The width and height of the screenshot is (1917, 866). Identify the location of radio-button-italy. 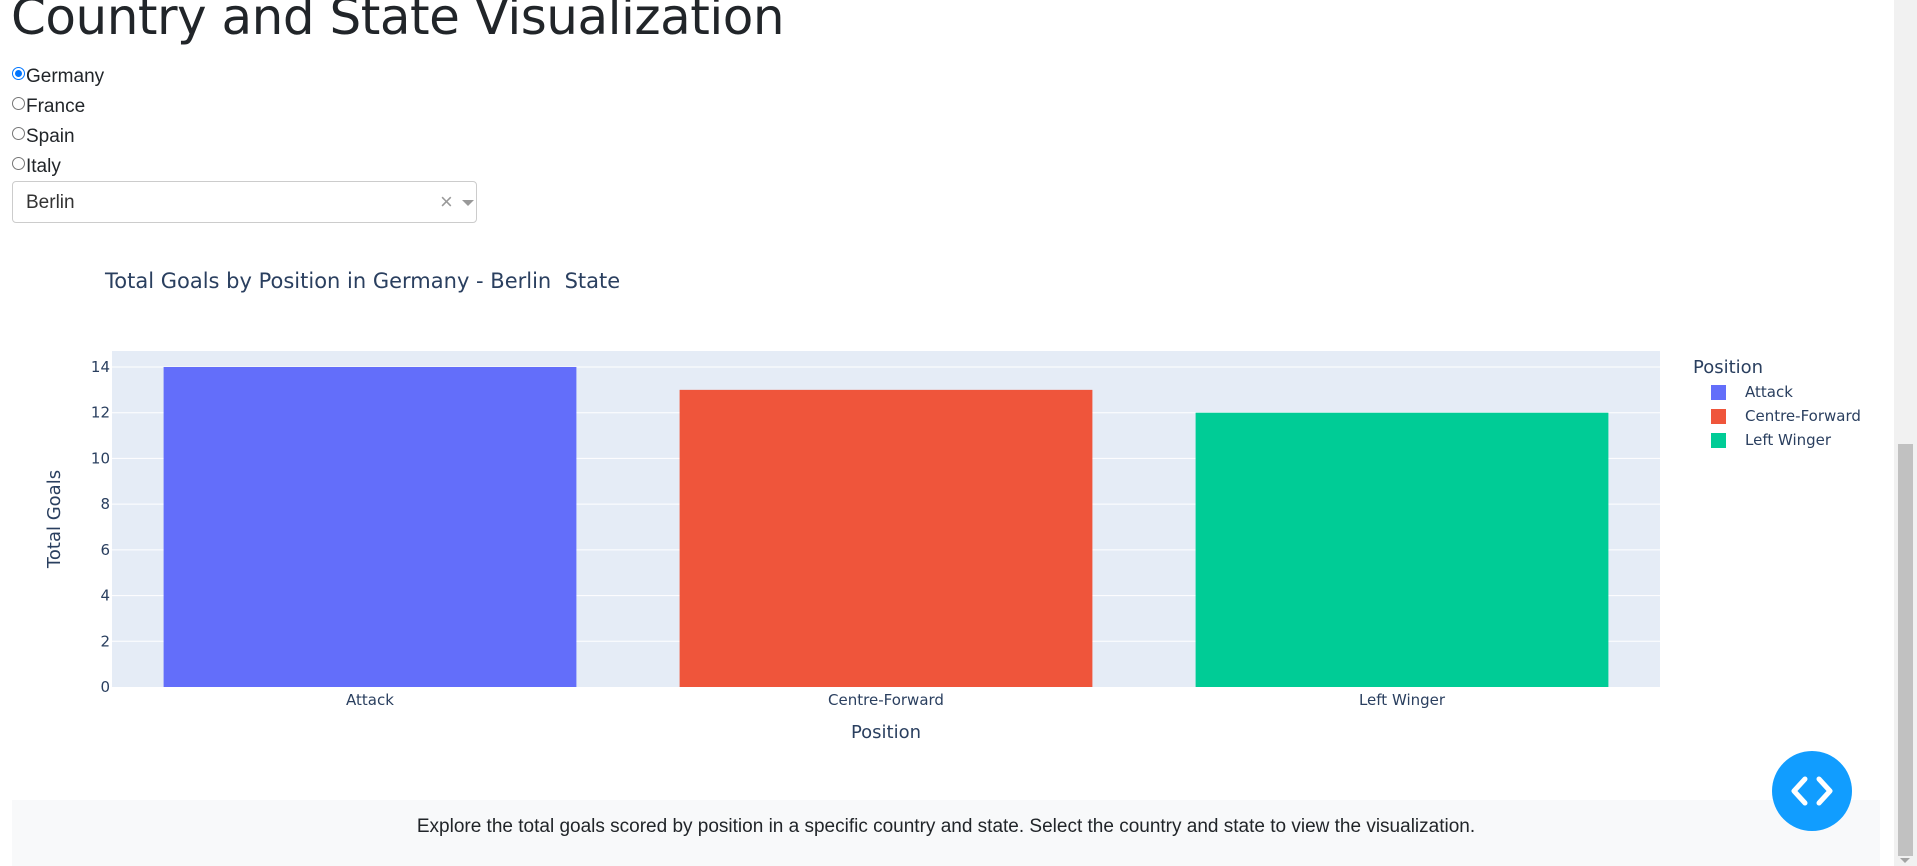
(18, 163).